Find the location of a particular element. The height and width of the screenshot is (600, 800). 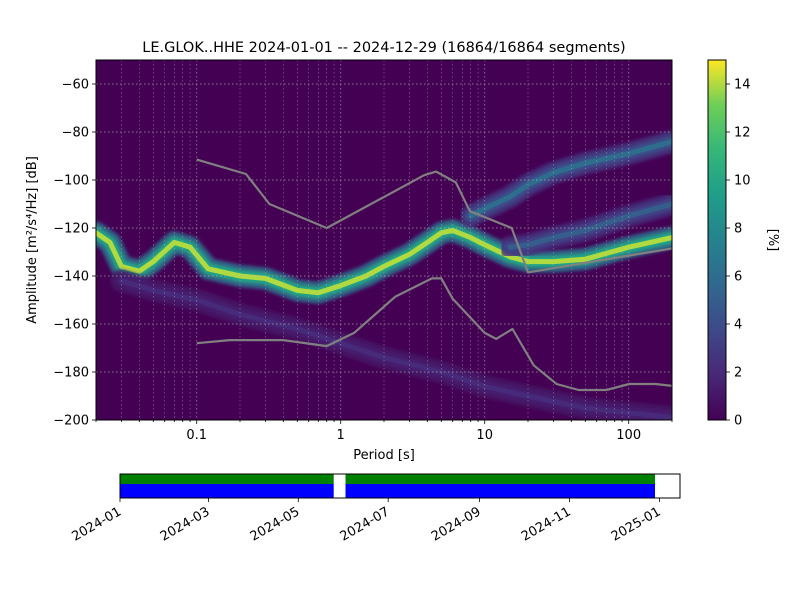

colorbar-tick-label: 2 is located at coordinates (738, 373).